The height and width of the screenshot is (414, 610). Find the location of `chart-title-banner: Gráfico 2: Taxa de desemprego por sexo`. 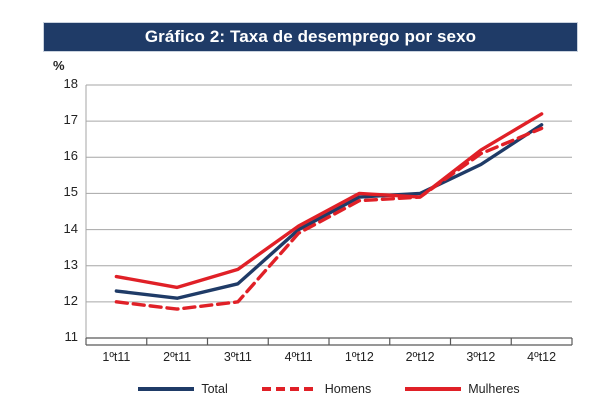

chart-title-banner: Gráfico 2: Taxa de desemprego por sexo is located at coordinates (310, 37).